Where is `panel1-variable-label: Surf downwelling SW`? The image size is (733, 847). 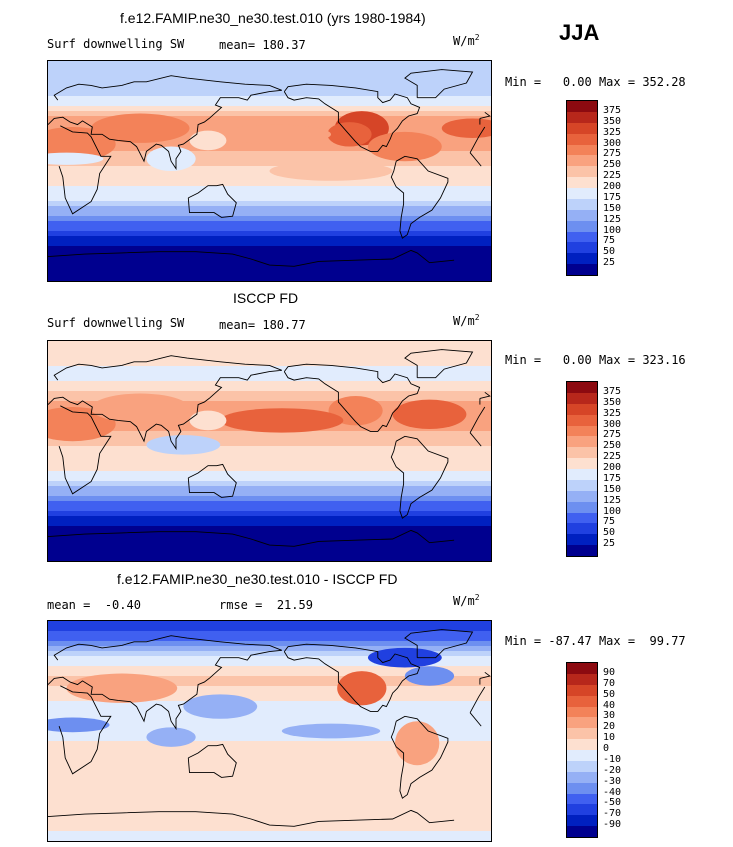
panel1-variable-label: Surf downwelling SW is located at coordinates (116, 44).